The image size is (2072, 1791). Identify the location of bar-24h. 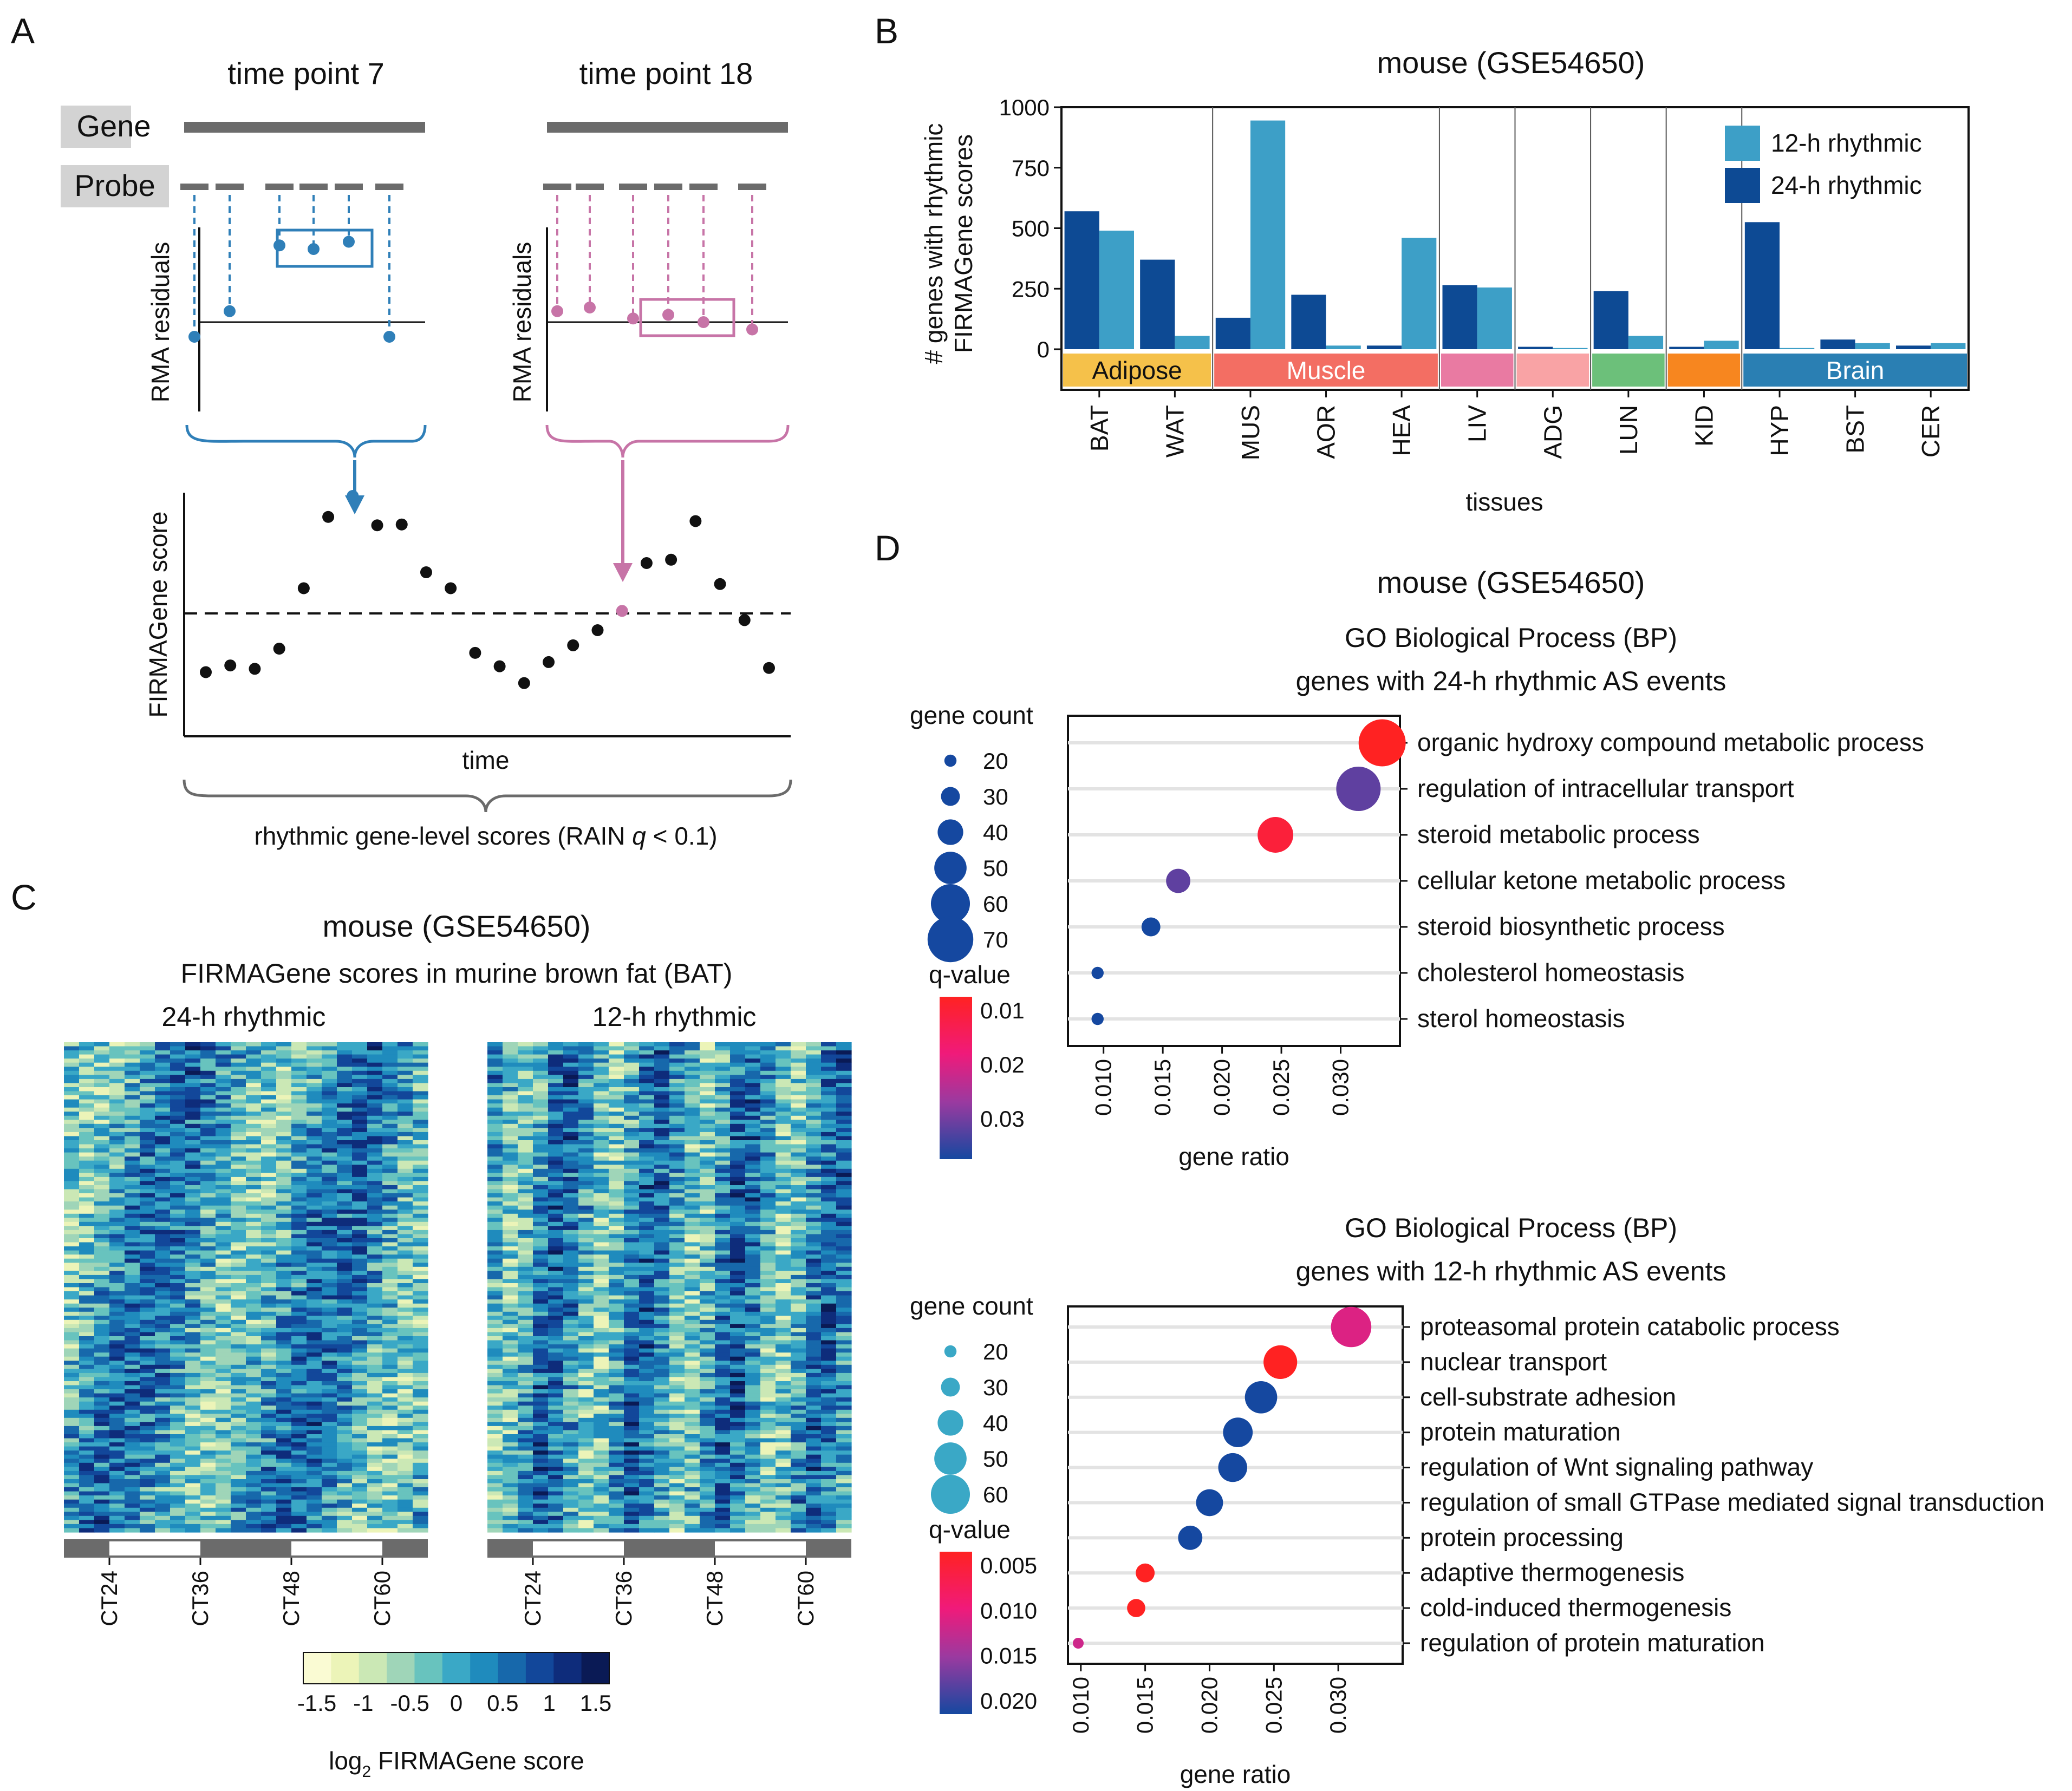
(1459, 317).